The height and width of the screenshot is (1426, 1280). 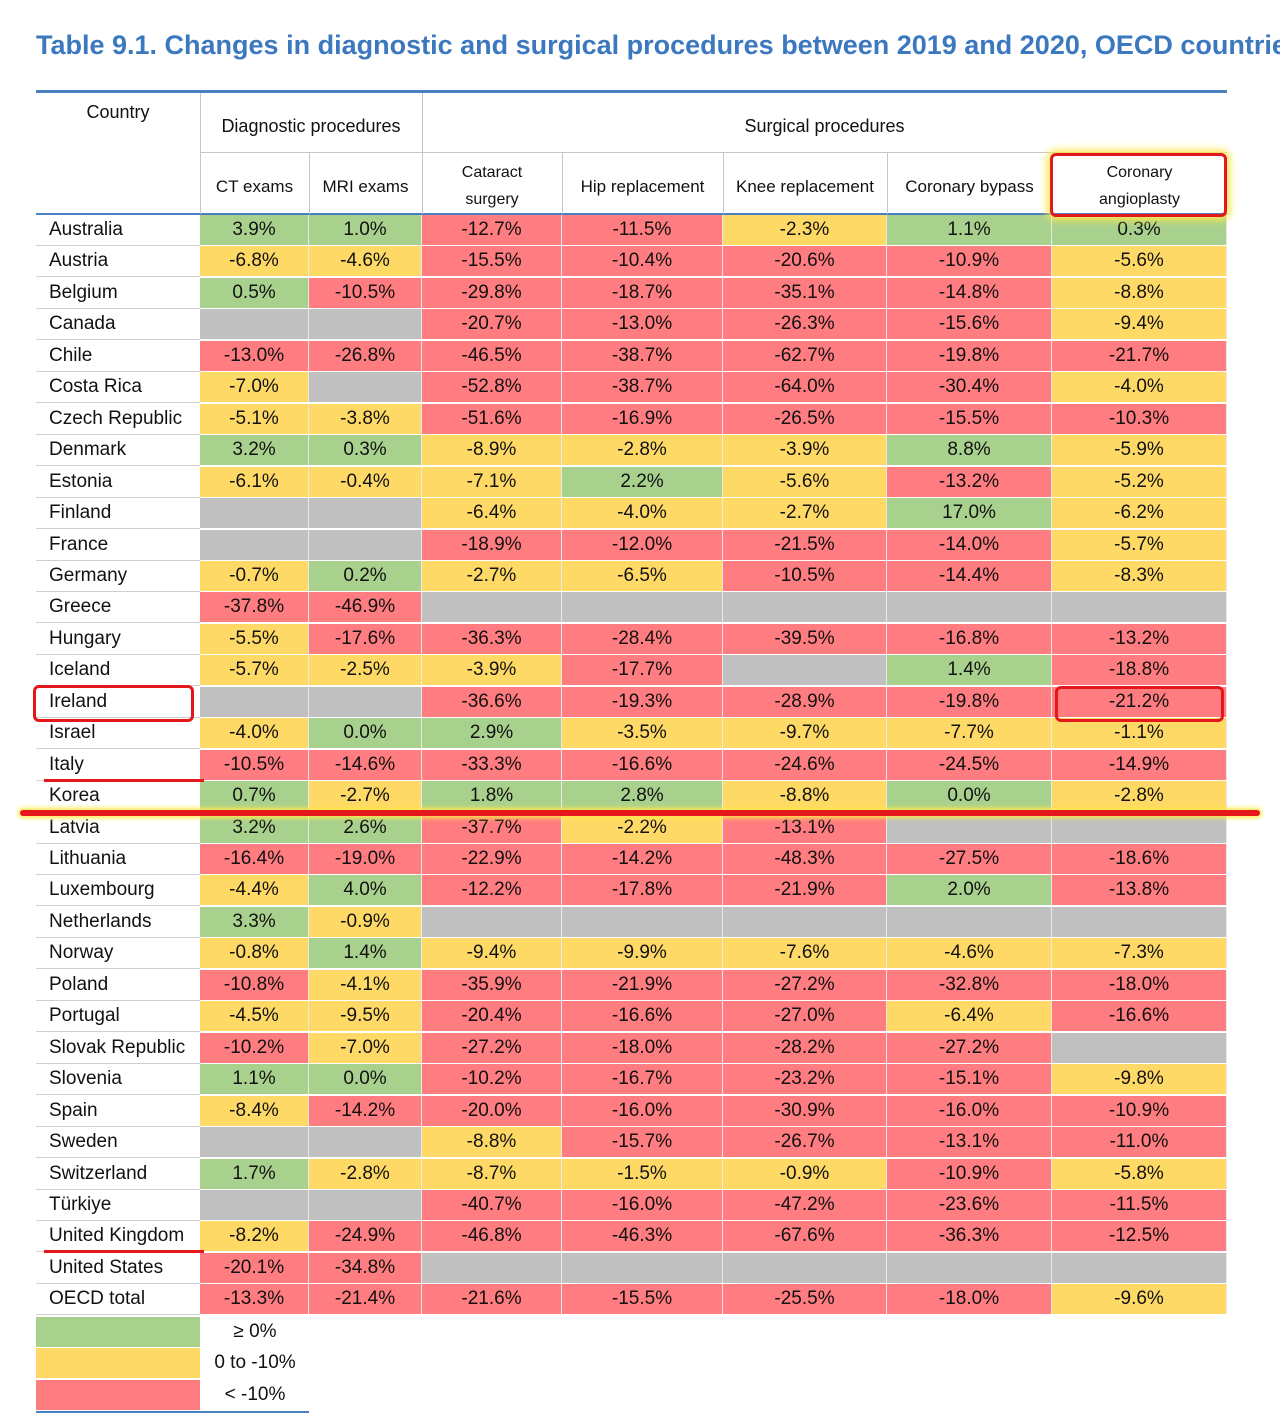 I want to click on value-cell: -8.8%, so click(x=1139, y=292).